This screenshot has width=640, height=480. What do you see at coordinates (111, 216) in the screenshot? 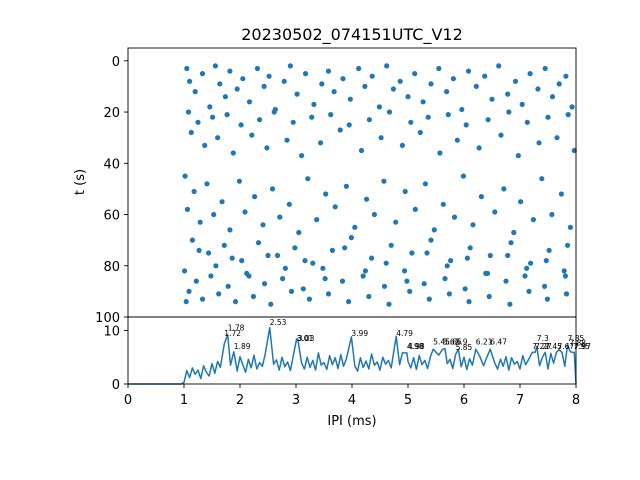
I see `scatter-y-tick-label: 60` at bounding box center [111, 216].